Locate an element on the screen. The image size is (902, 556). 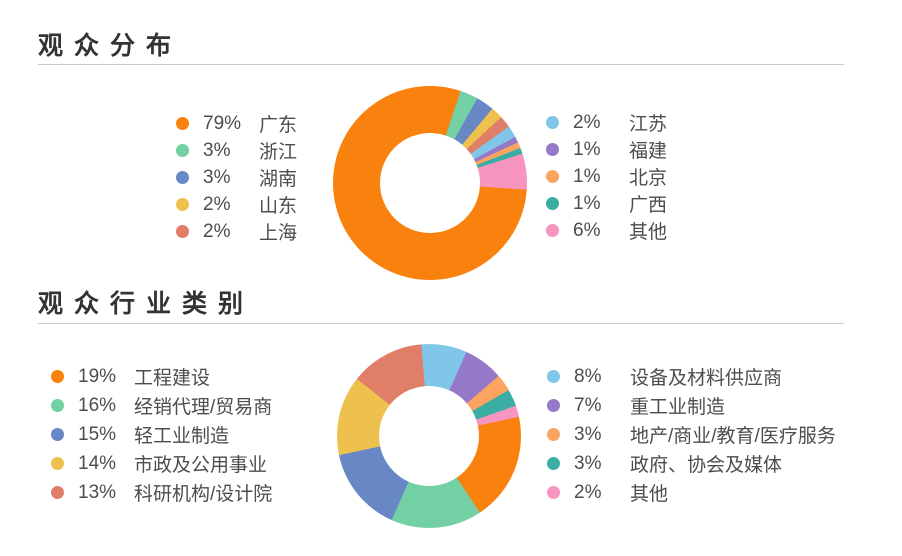
legend-item: 6% 其他 is located at coordinates (606, 230).